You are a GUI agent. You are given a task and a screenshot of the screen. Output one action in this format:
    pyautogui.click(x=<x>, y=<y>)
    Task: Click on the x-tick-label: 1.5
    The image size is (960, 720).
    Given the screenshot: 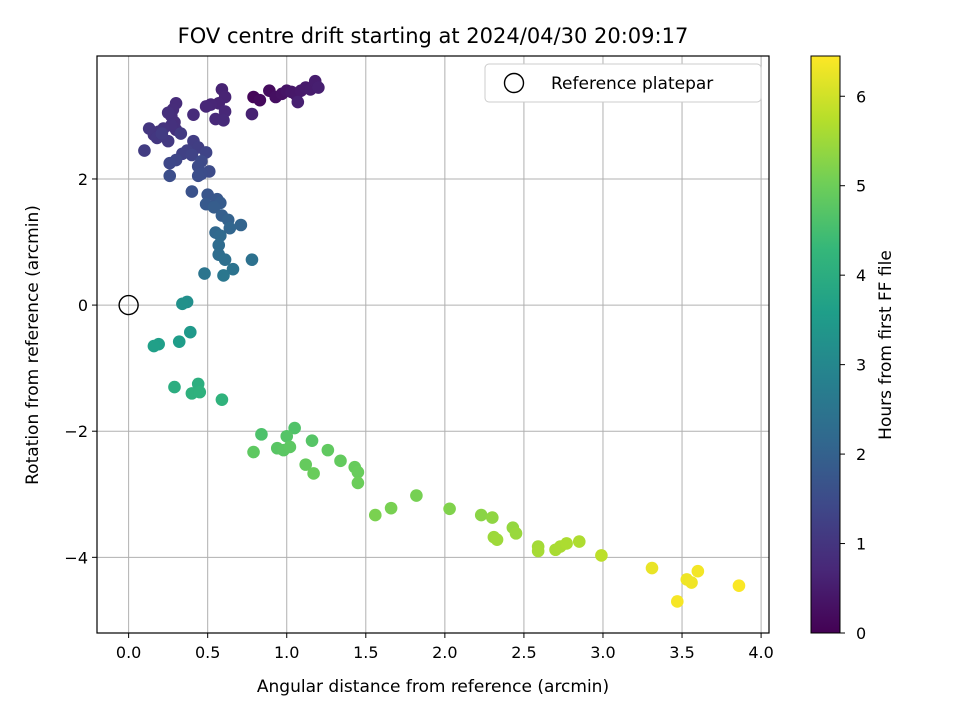 What is the action you would take?
    pyautogui.click(x=365, y=652)
    